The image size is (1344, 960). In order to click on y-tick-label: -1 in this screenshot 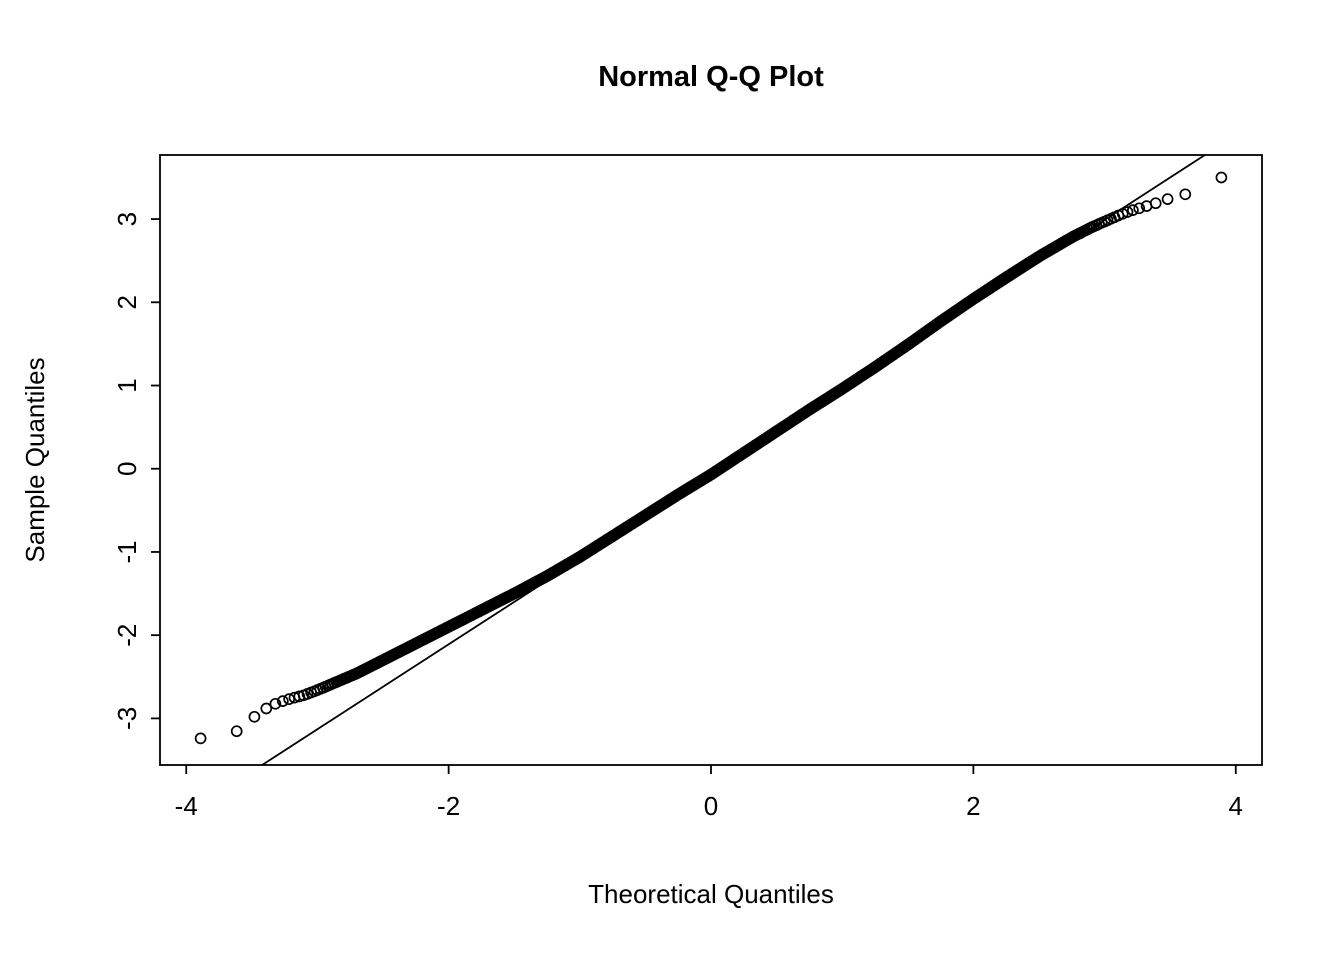, I will do `click(127, 551)`.